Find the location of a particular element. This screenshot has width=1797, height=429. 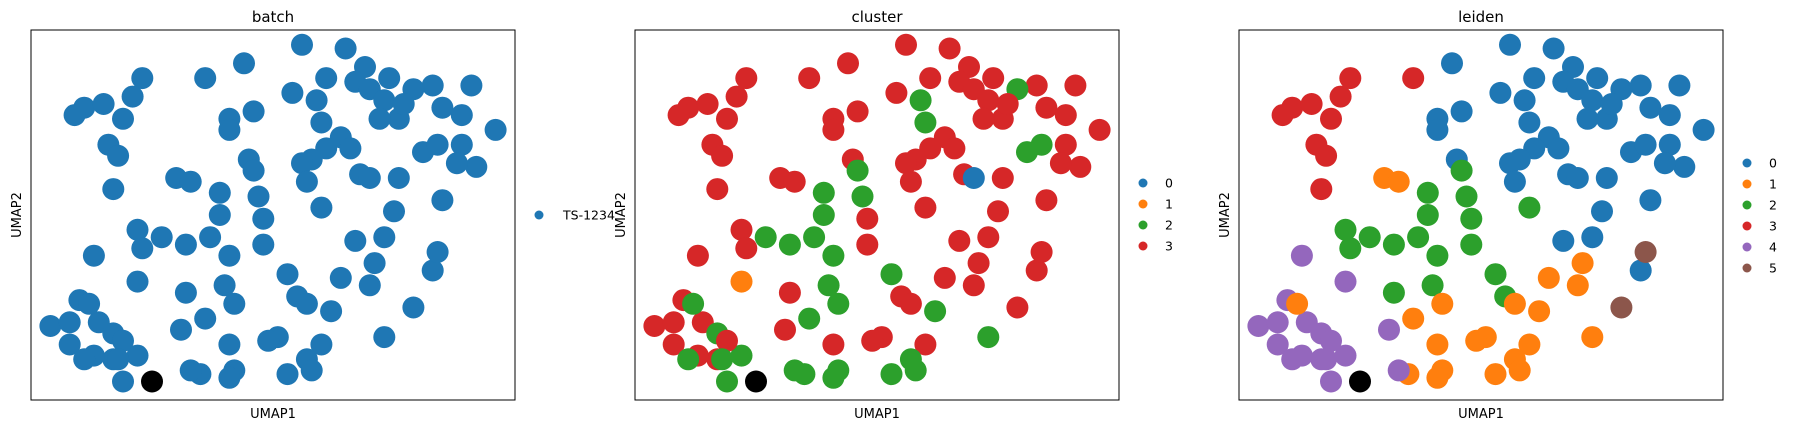

legend-label: 2 is located at coordinates (1169, 225).